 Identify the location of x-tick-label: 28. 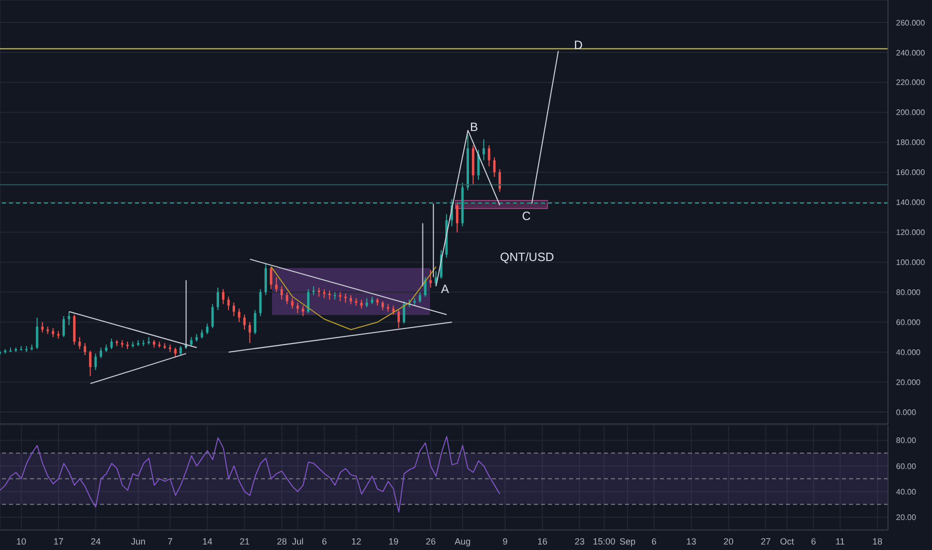
(281, 541).